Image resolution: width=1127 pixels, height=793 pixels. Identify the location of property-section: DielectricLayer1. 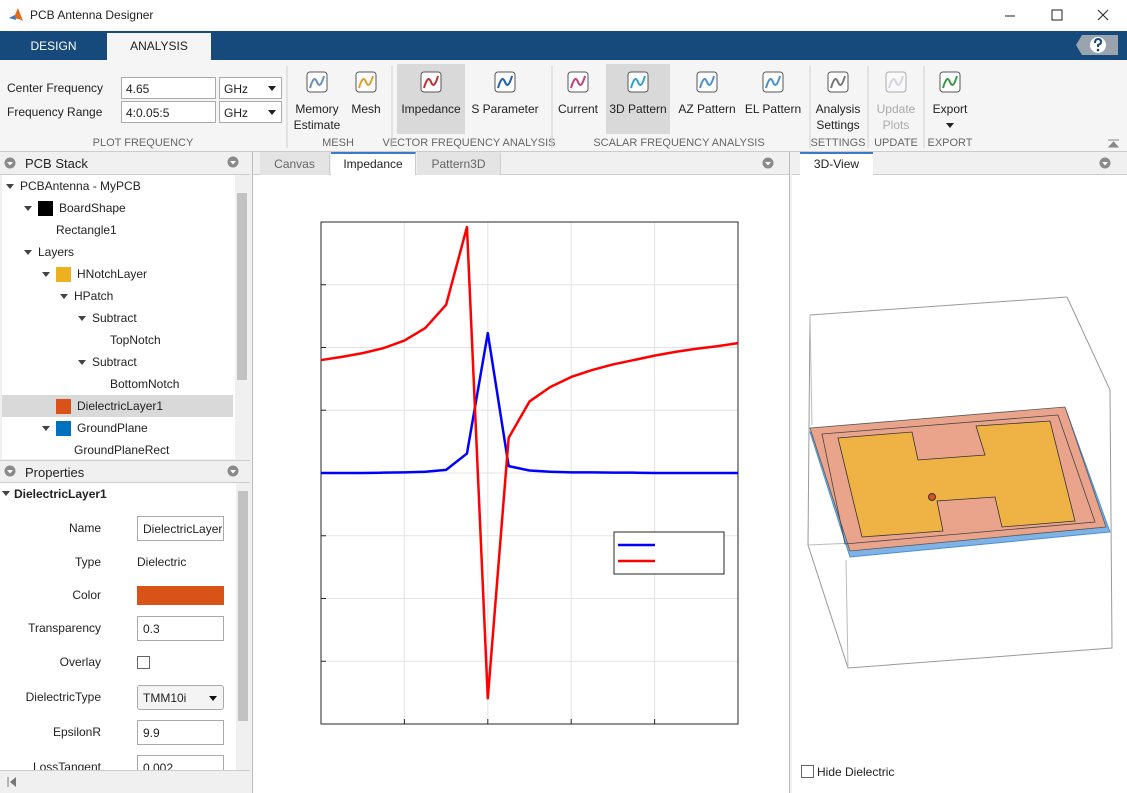
(60, 494).